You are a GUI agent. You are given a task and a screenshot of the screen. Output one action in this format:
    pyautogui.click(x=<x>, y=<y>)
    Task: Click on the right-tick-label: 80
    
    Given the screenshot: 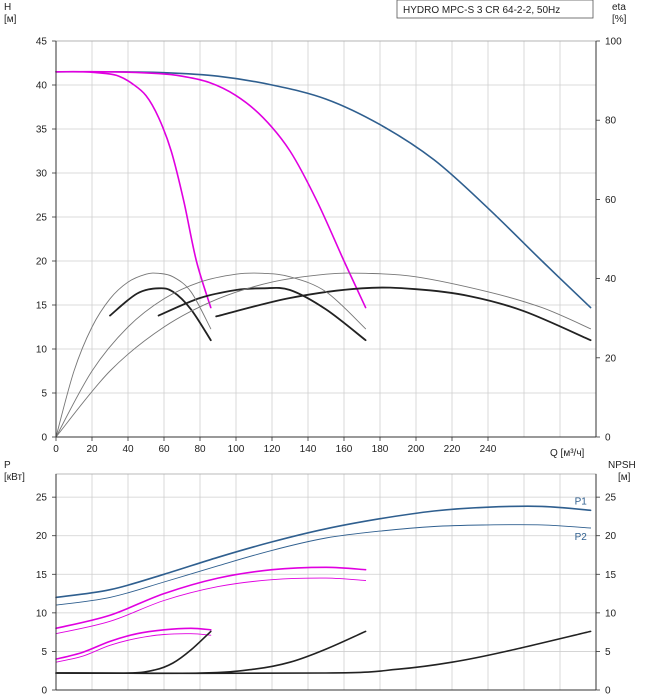 What is the action you would take?
    pyautogui.click(x=611, y=121)
    